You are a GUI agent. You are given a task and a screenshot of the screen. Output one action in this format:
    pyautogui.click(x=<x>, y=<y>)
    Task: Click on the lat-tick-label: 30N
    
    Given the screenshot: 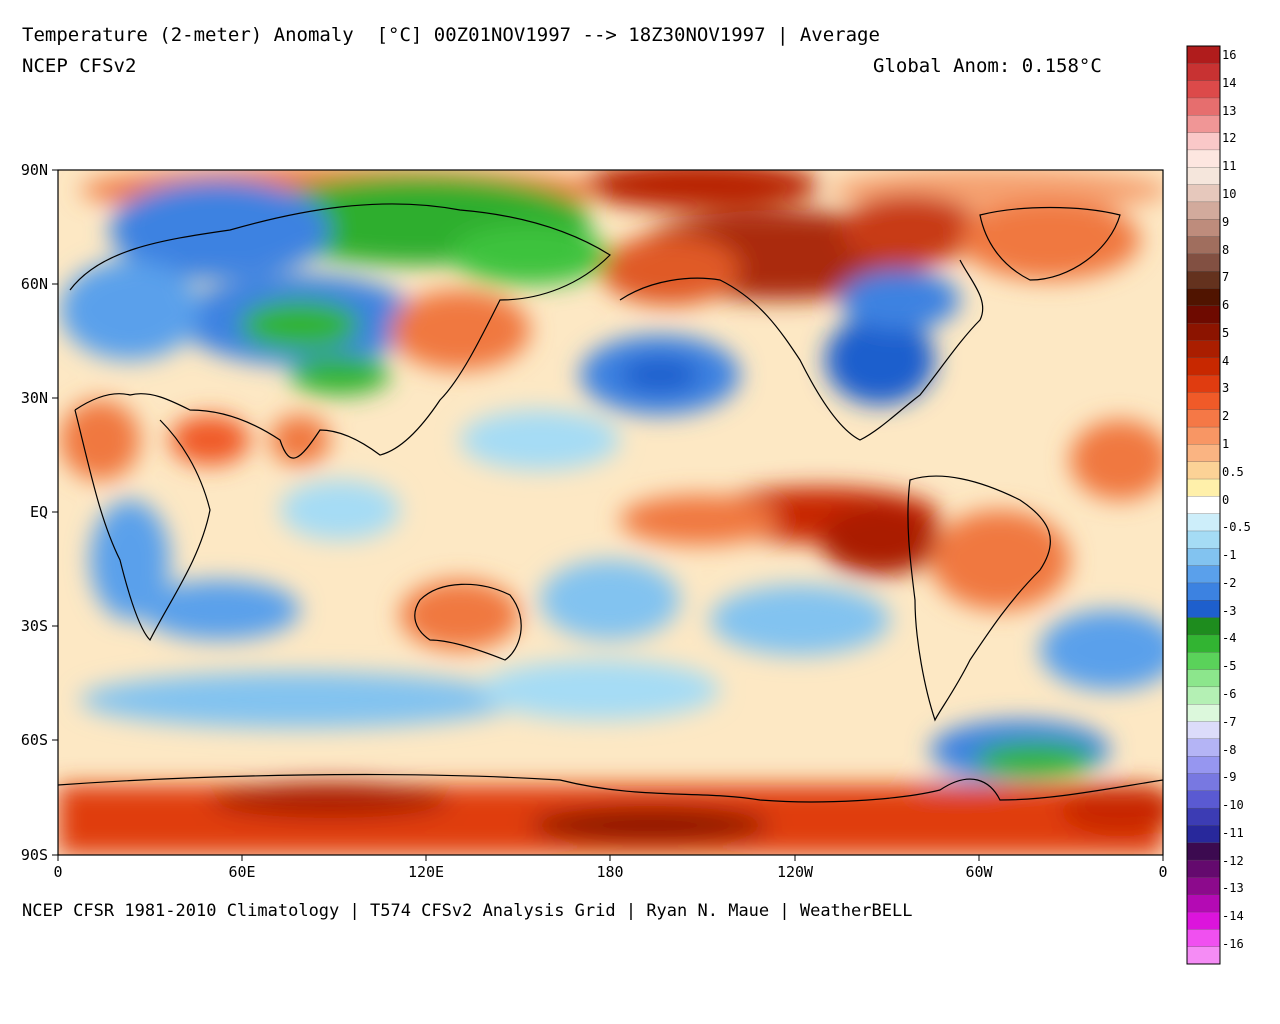 What is the action you would take?
    pyautogui.click(x=34, y=398)
    